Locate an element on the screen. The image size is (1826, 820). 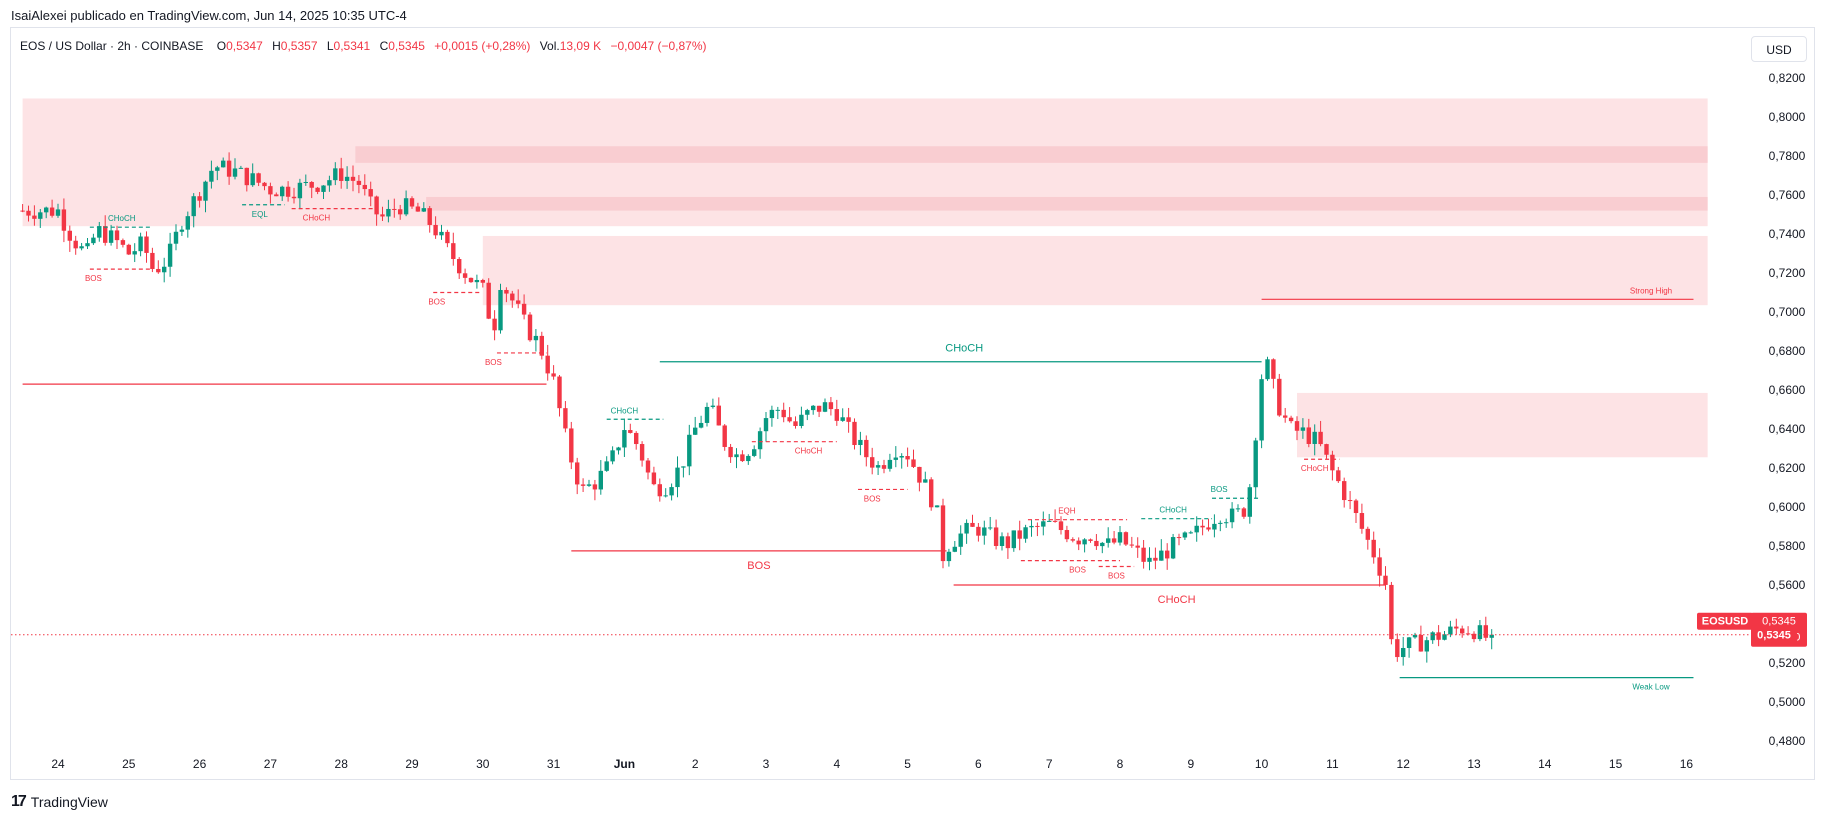
y-tick-label: 0,6600 is located at coordinates (1787, 390).